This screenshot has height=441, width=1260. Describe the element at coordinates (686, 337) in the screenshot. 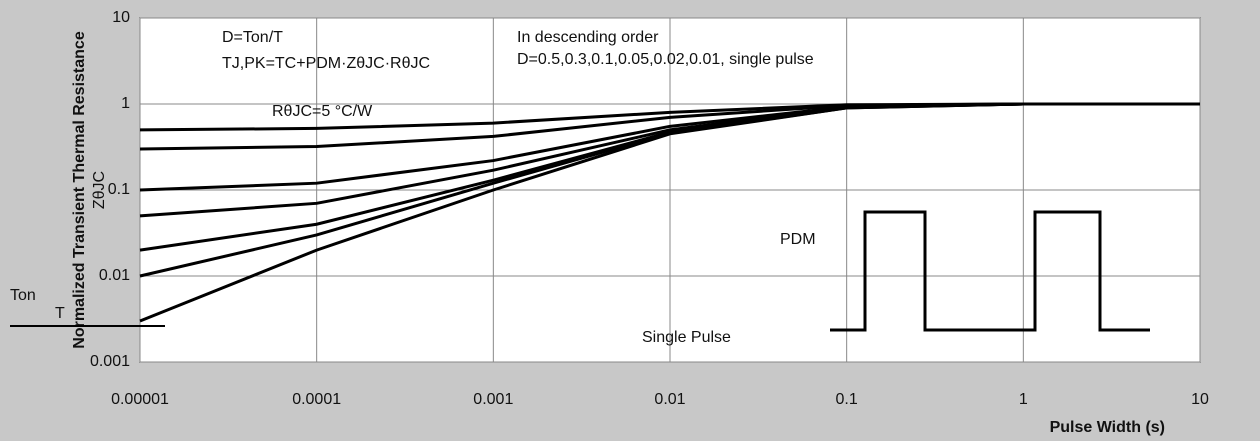

I see `annotation: Single Pulse` at that location.